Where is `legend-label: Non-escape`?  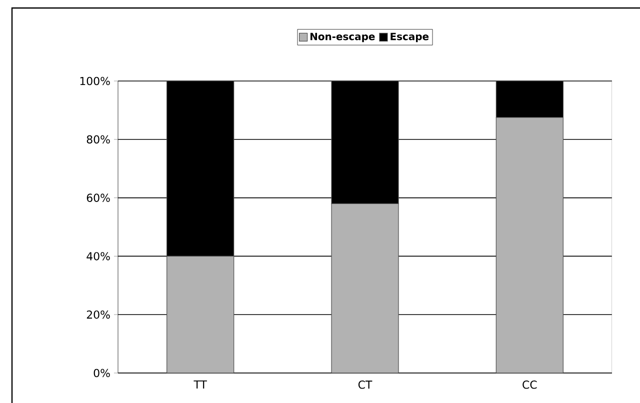 legend-label: Non-escape is located at coordinates (342, 37).